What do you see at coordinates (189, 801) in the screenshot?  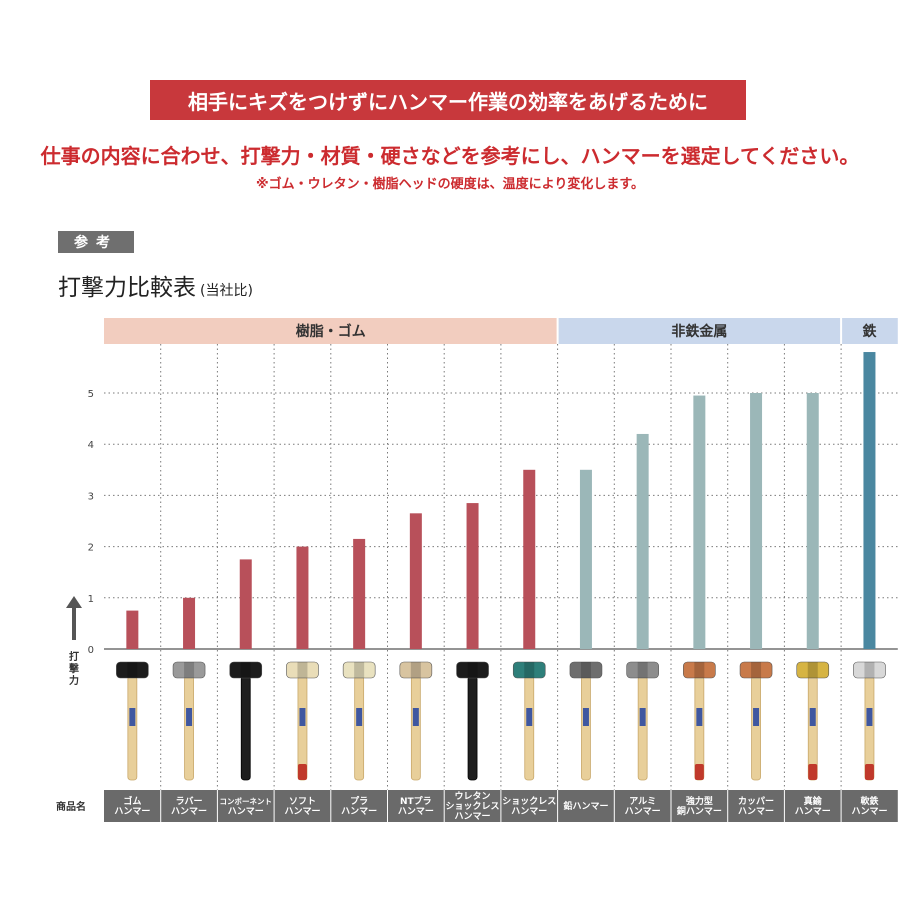 I see `product-name-label: ラバー` at bounding box center [189, 801].